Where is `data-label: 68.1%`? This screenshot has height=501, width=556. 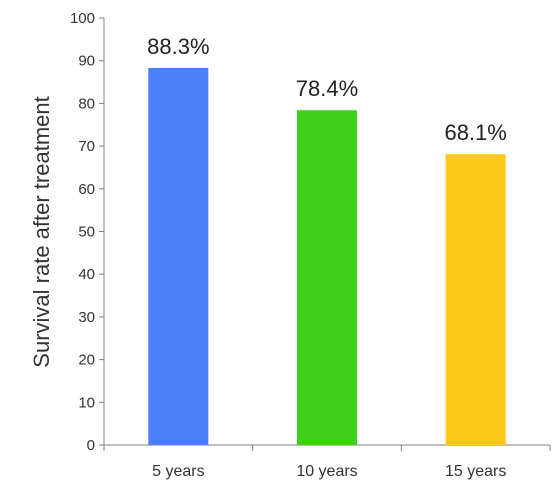
data-label: 68.1% is located at coordinates (475, 132).